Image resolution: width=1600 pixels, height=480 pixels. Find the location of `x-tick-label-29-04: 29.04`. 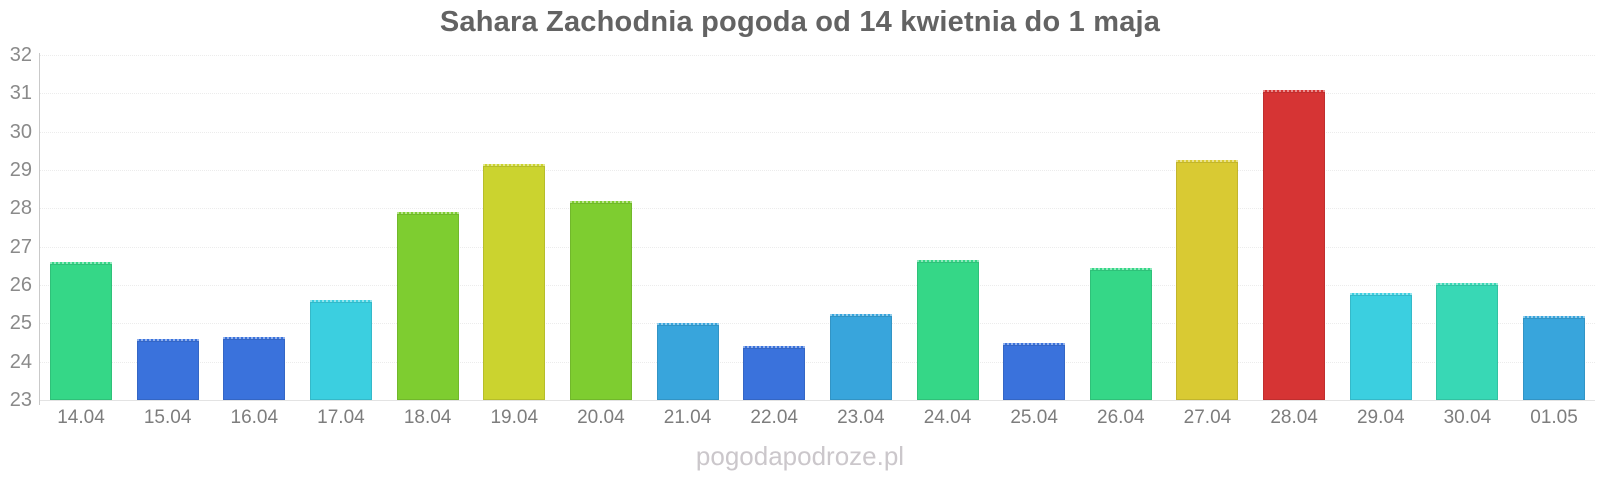

x-tick-label-29-04: 29.04 is located at coordinates (1380, 417).